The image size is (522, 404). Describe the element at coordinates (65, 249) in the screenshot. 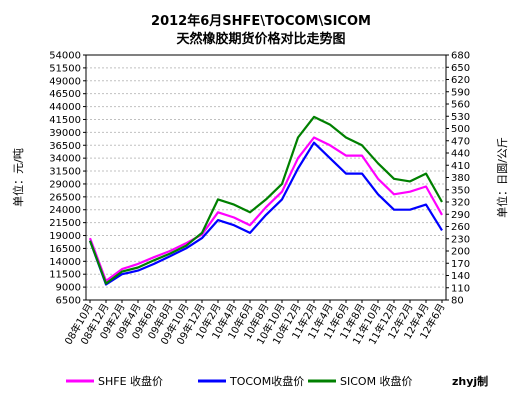

I see `left-tick-label: 16500` at that location.